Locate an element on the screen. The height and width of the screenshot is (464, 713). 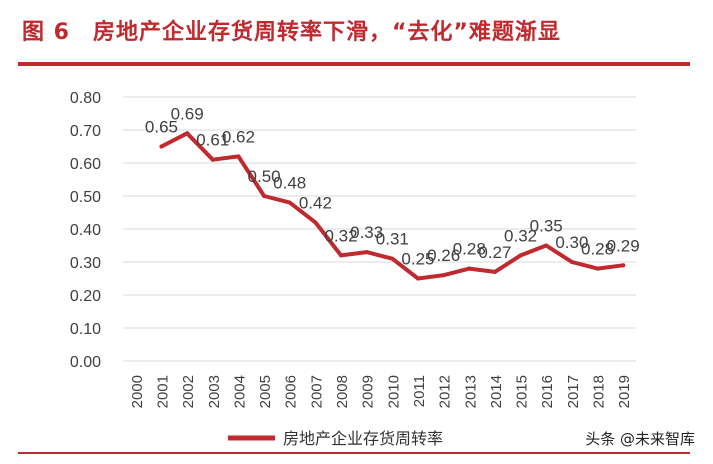
data-label: 0.25 is located at coordinates (417, 259).